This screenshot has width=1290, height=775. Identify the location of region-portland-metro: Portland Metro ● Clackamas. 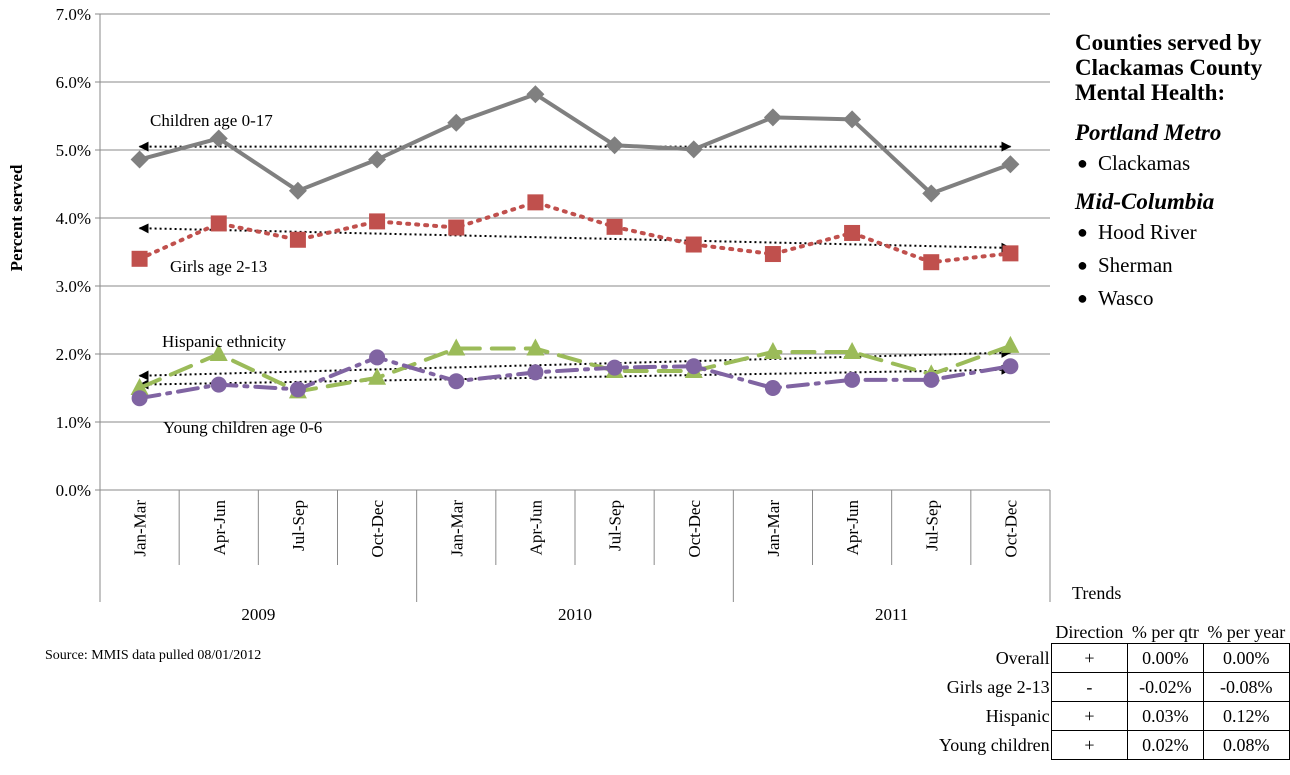
(1180, 149).